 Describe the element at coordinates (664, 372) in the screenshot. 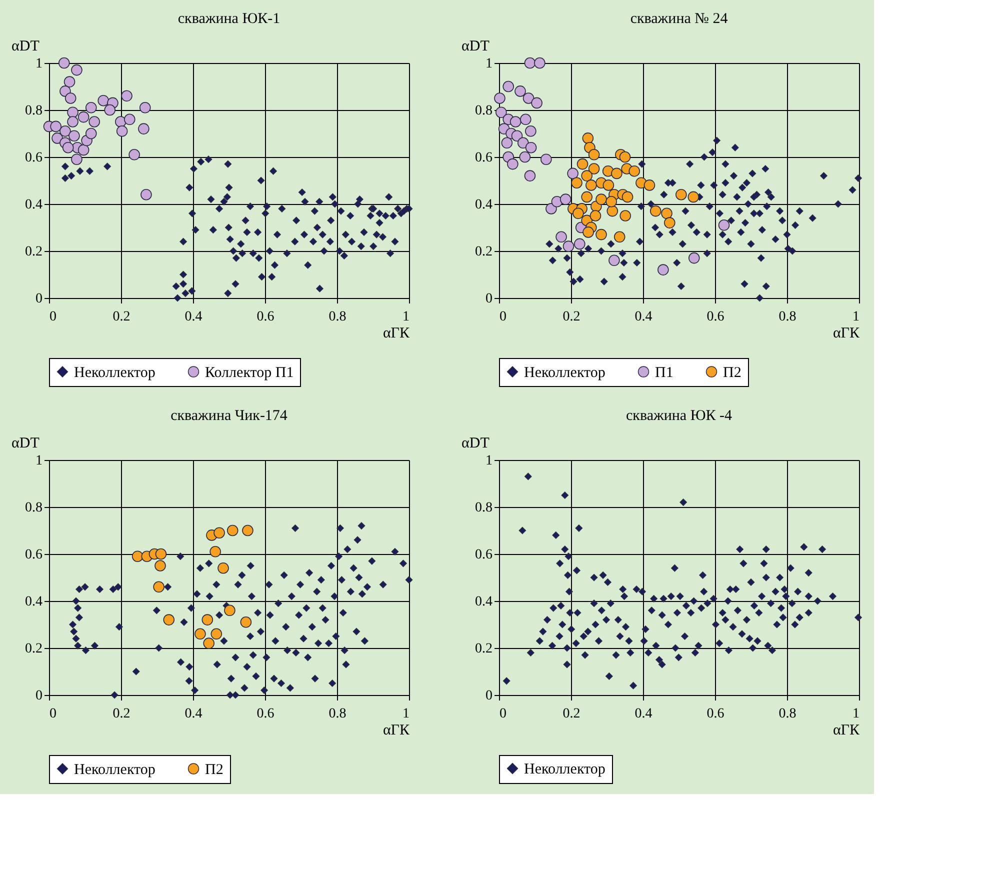

I see `legend-label: П1` at that location.